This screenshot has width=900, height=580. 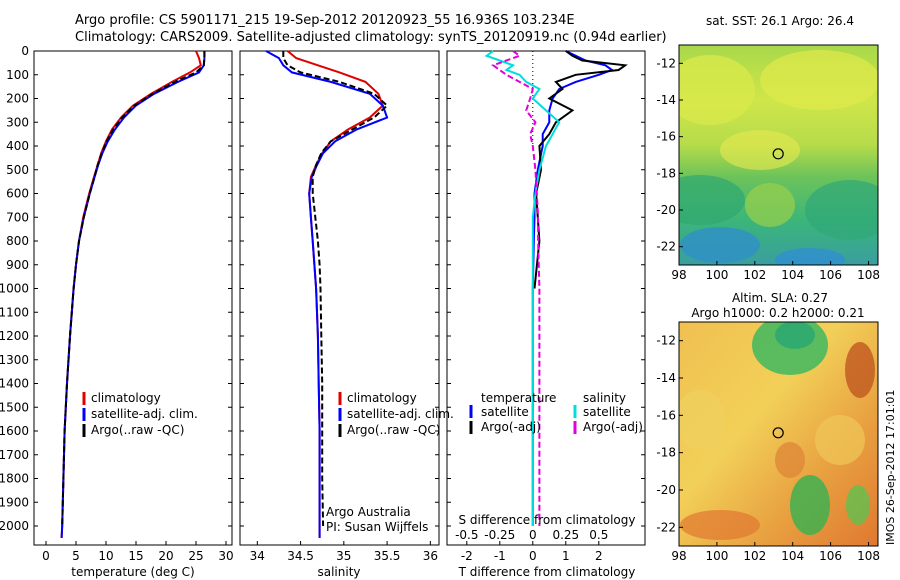 I want to click on x-tick-label: 35, so click(x=343, y=556).